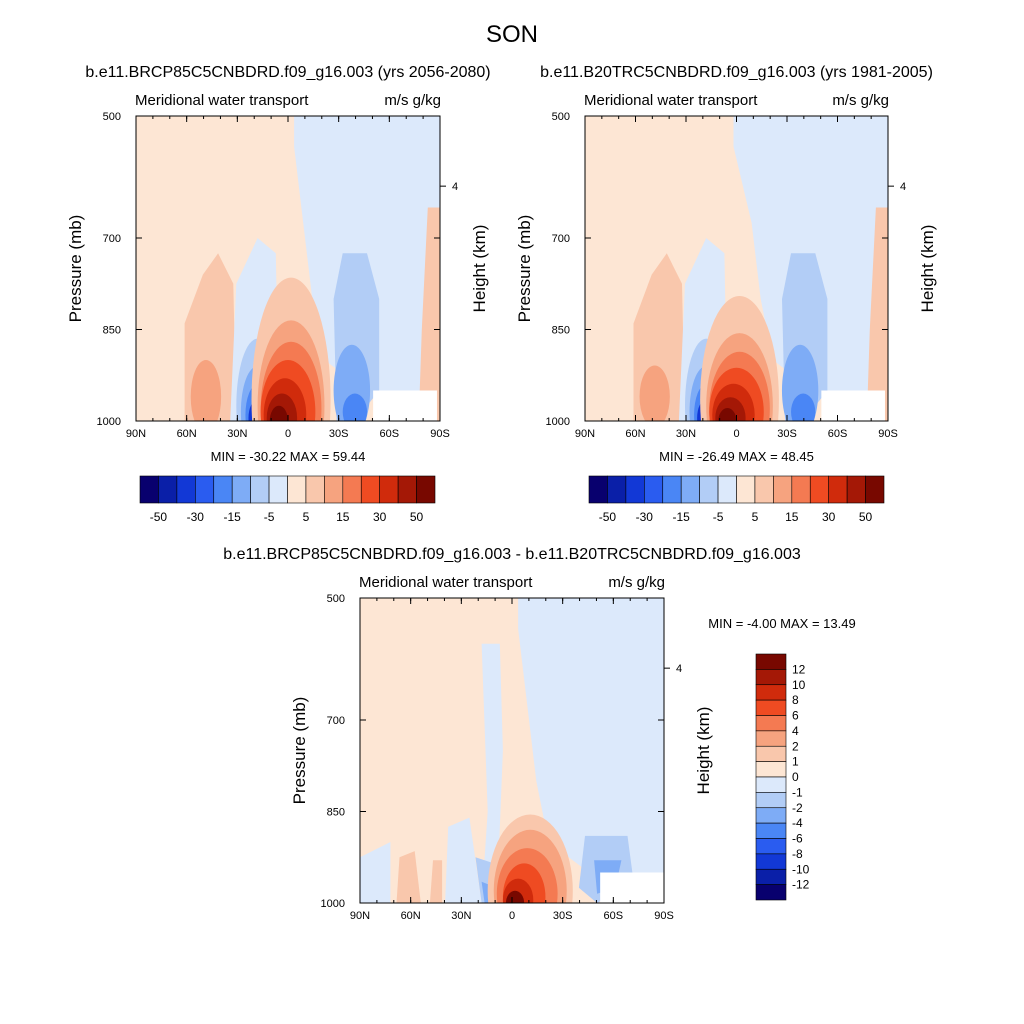 The image size is (1024, 1024). I want to click on colorbar-label: 0, so click(795, 777).